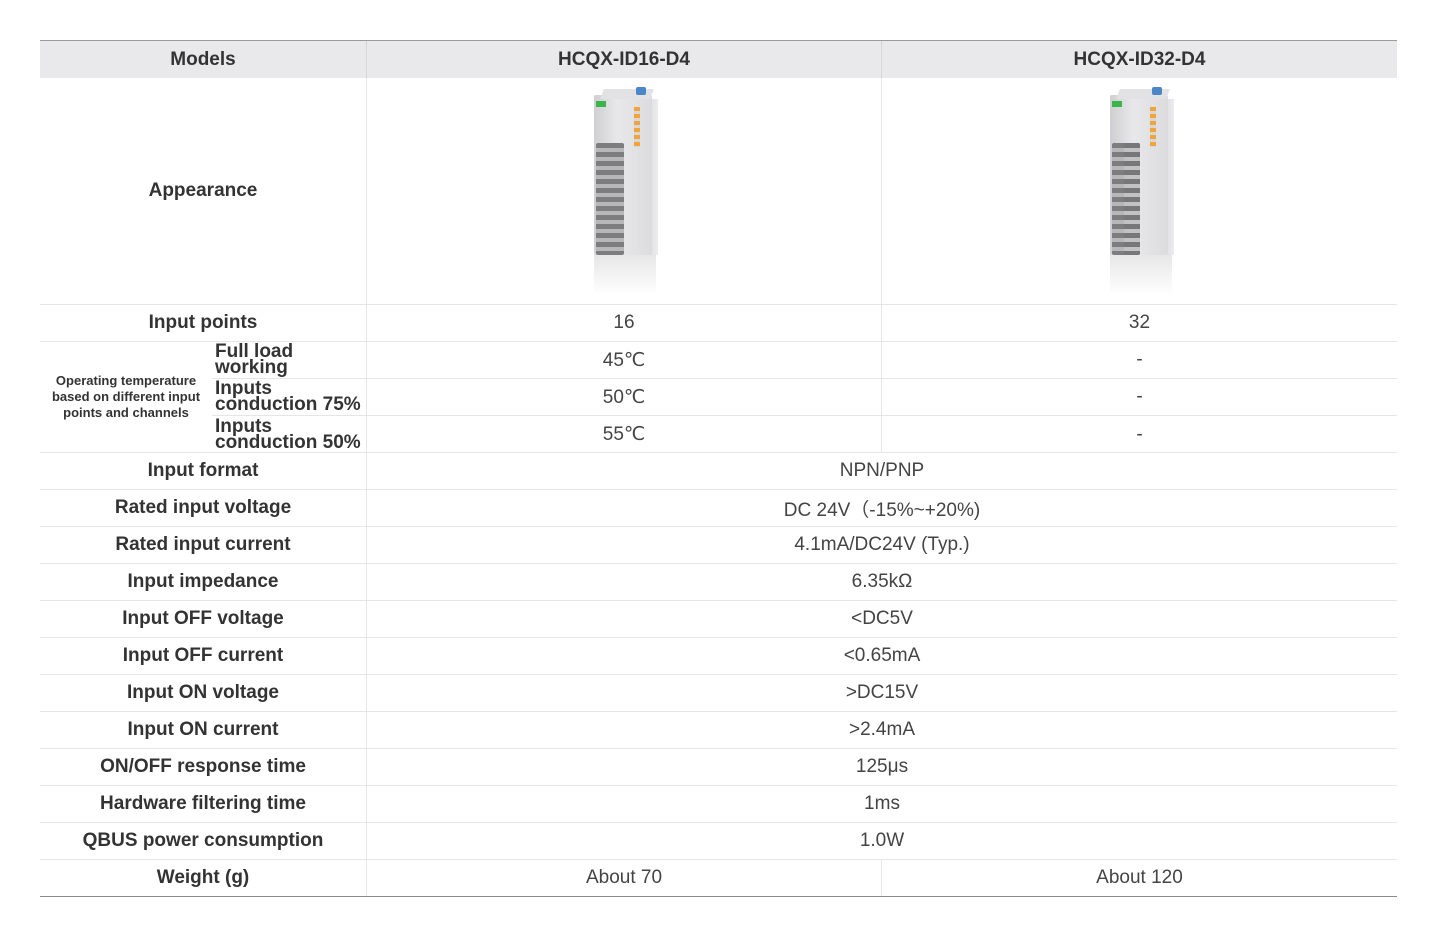 This screenshot has height=930, width=1440. What do you see at coordinates (718, 730) in the screenshot?
I see `table-row: Input ON current >2.4mA` at bounding box center [718, 730].